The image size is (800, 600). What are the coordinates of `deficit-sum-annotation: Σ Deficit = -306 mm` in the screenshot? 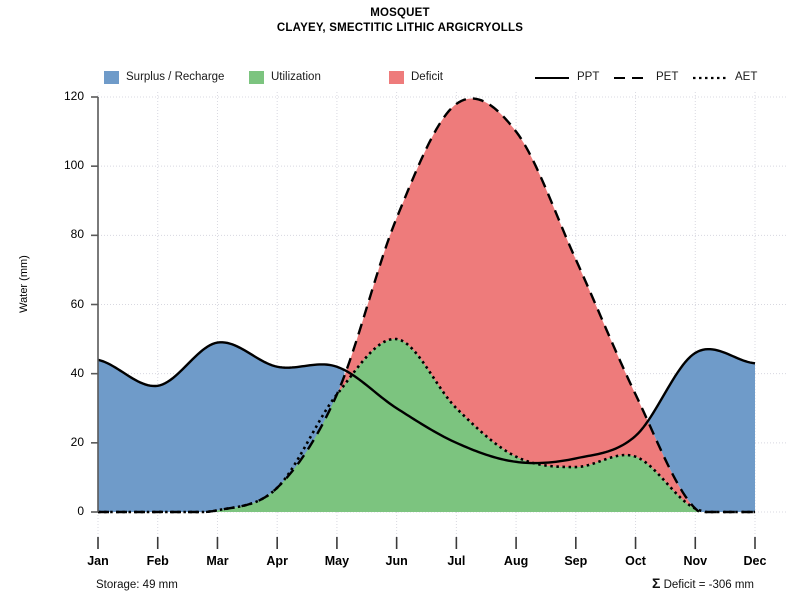 It's located at (703, 583).